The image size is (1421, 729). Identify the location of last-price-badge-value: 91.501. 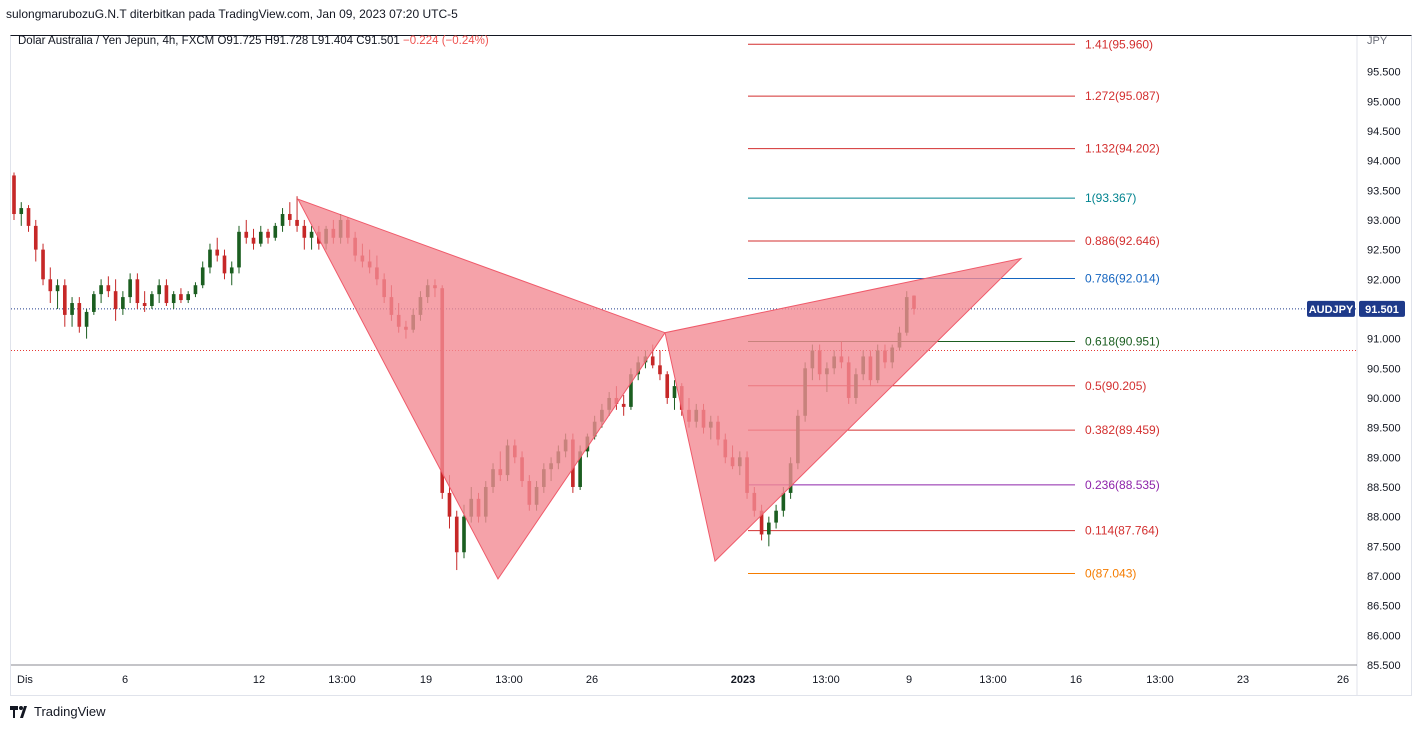
(1382, 310).